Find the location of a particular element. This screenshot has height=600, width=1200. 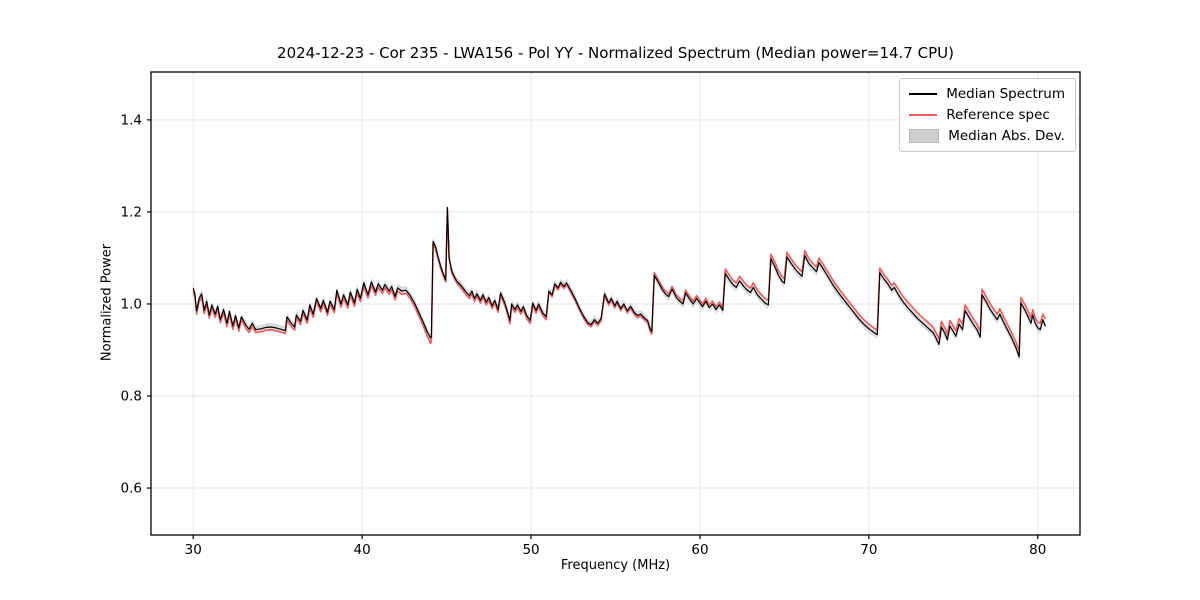

legend-item: Reference spec is located at coordinates (987, 115).